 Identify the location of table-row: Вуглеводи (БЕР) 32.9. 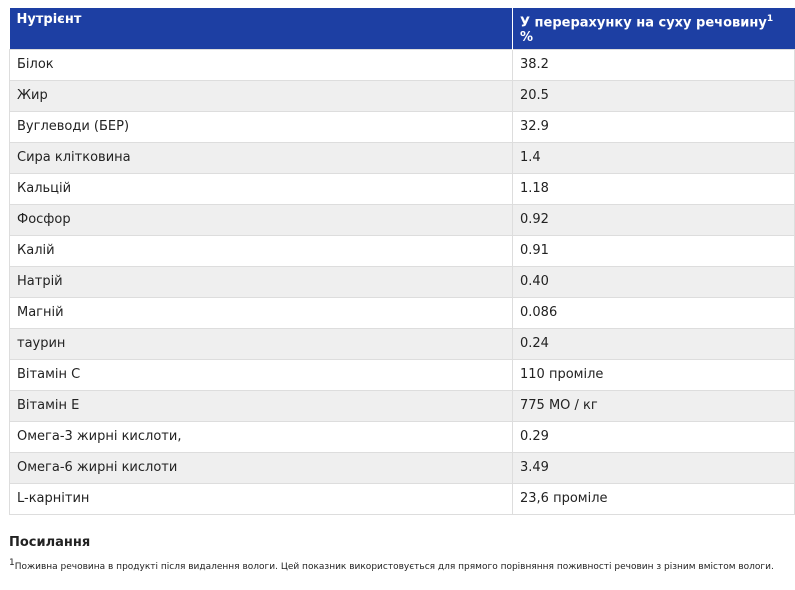
(402, 127).